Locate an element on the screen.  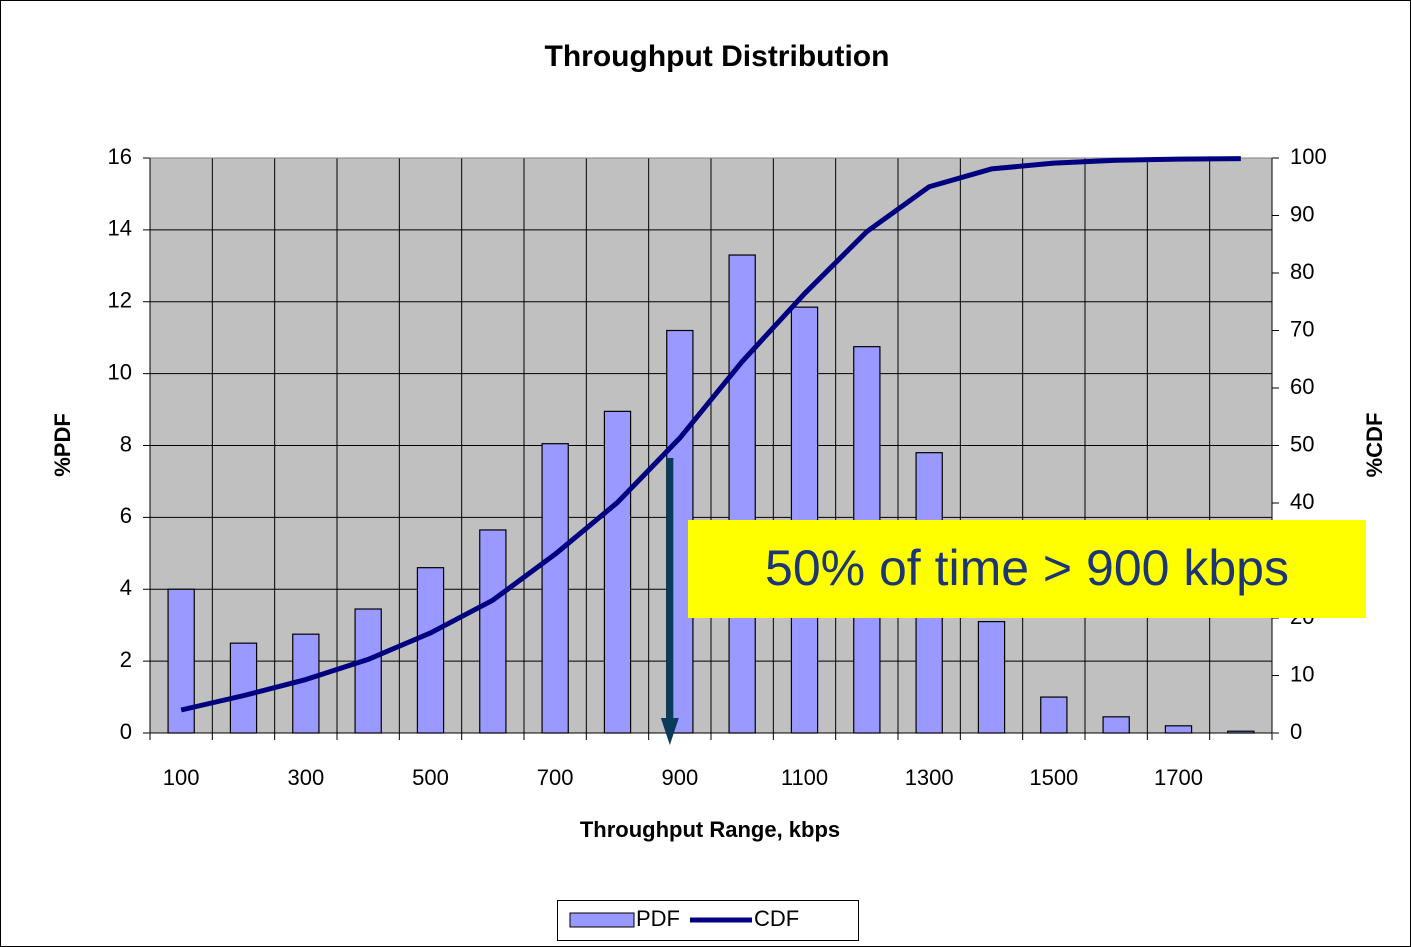
legend-swatch is located at coordinates (602, 920).